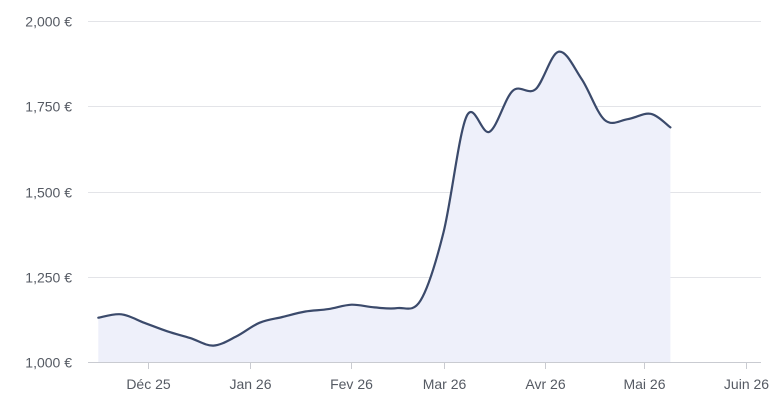  I want to click on x-tick-label: Mai 26, so click(644, 384).